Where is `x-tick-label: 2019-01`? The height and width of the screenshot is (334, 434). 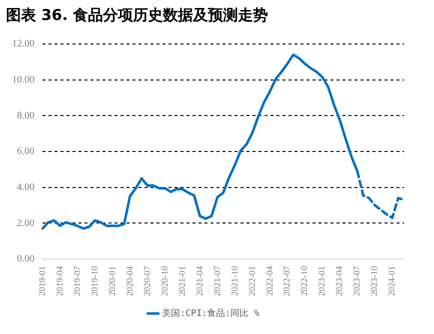
x-tick-label: 2019-01 is located at coordinates (41, 281).